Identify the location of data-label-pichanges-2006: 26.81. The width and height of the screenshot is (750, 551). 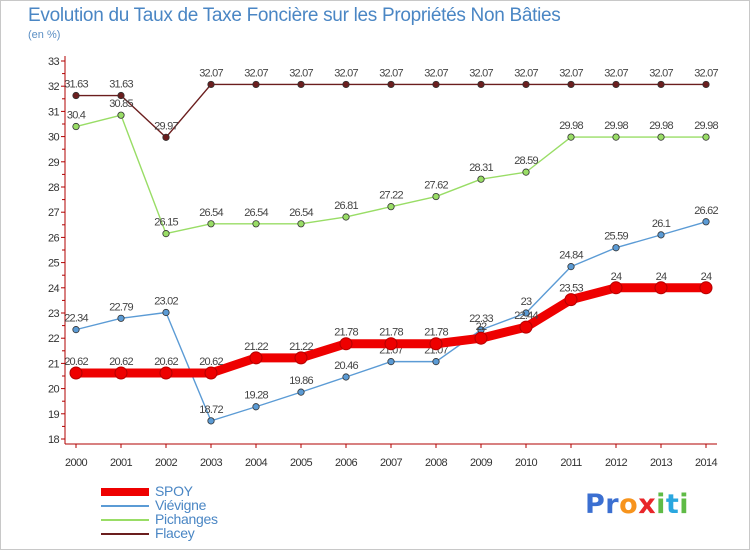
(346, 206).